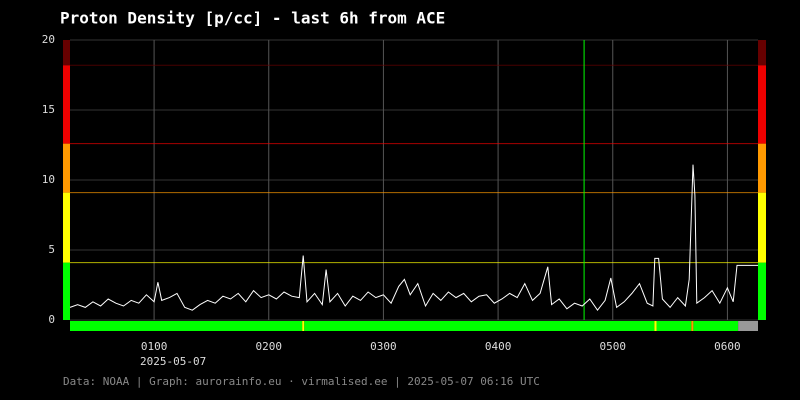 The image size is (800, 400). I want to click on y-tick-label: 0, so click(51, 319).